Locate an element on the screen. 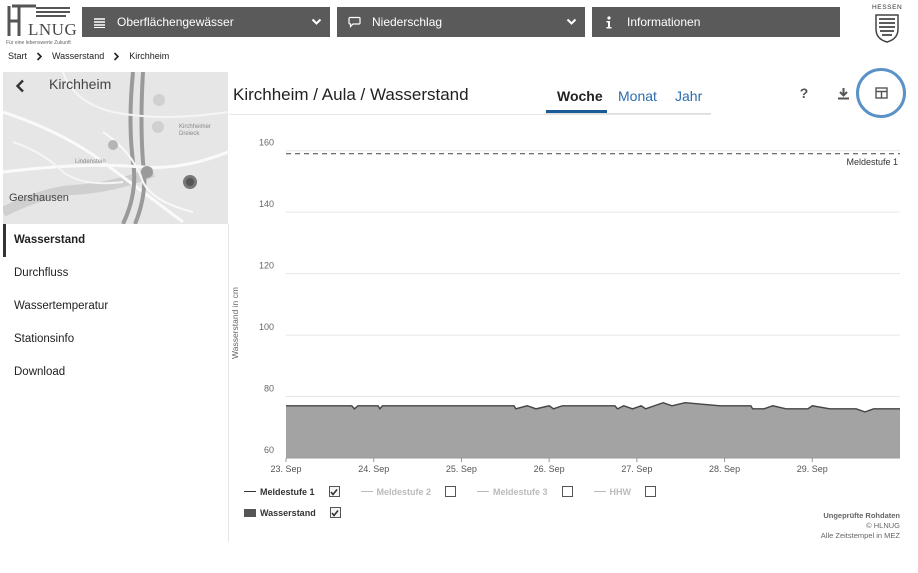 The height and width of the screenshot is (573, 918). map-label-dreieck: Kirchheimer Dreieck is located at coordinates (195, 130).